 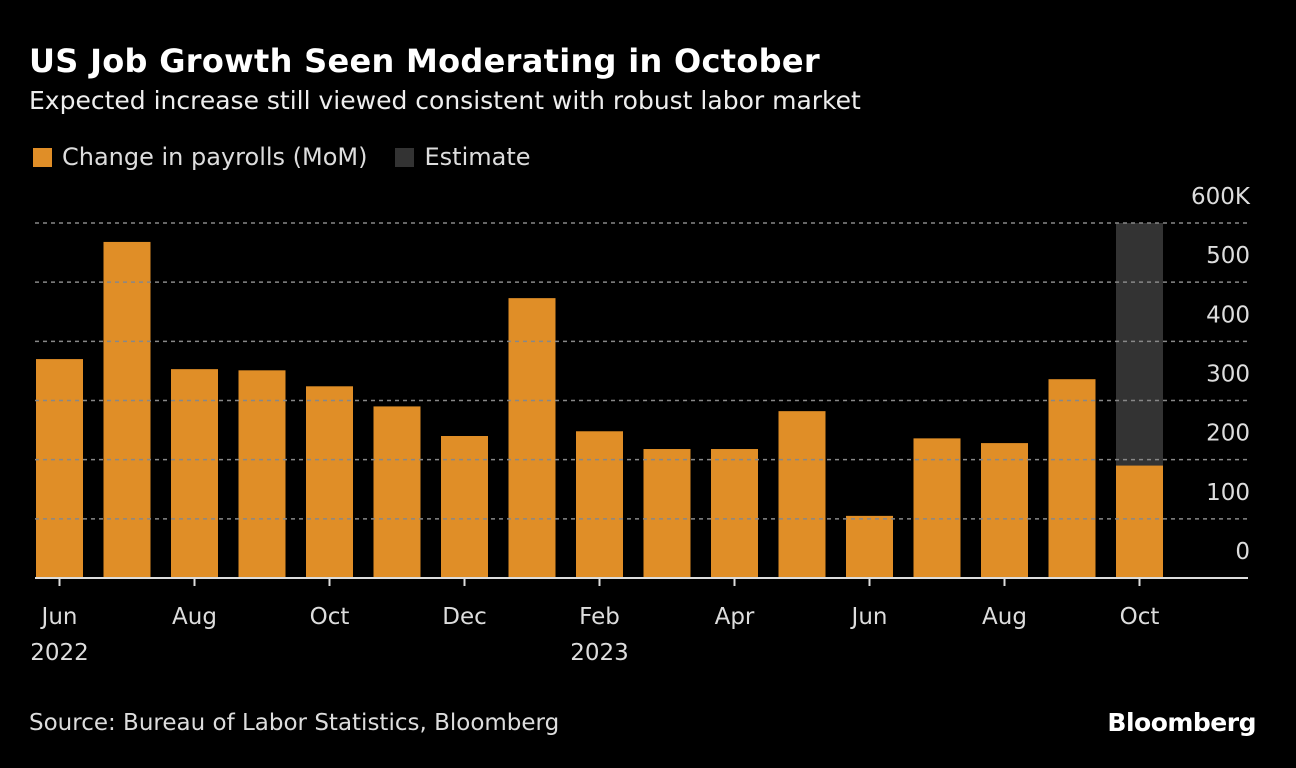 What do you see at coordinates (599, 504) in the screenshot?
I see `bar-feb-2023` at bounding box center [599, 504].